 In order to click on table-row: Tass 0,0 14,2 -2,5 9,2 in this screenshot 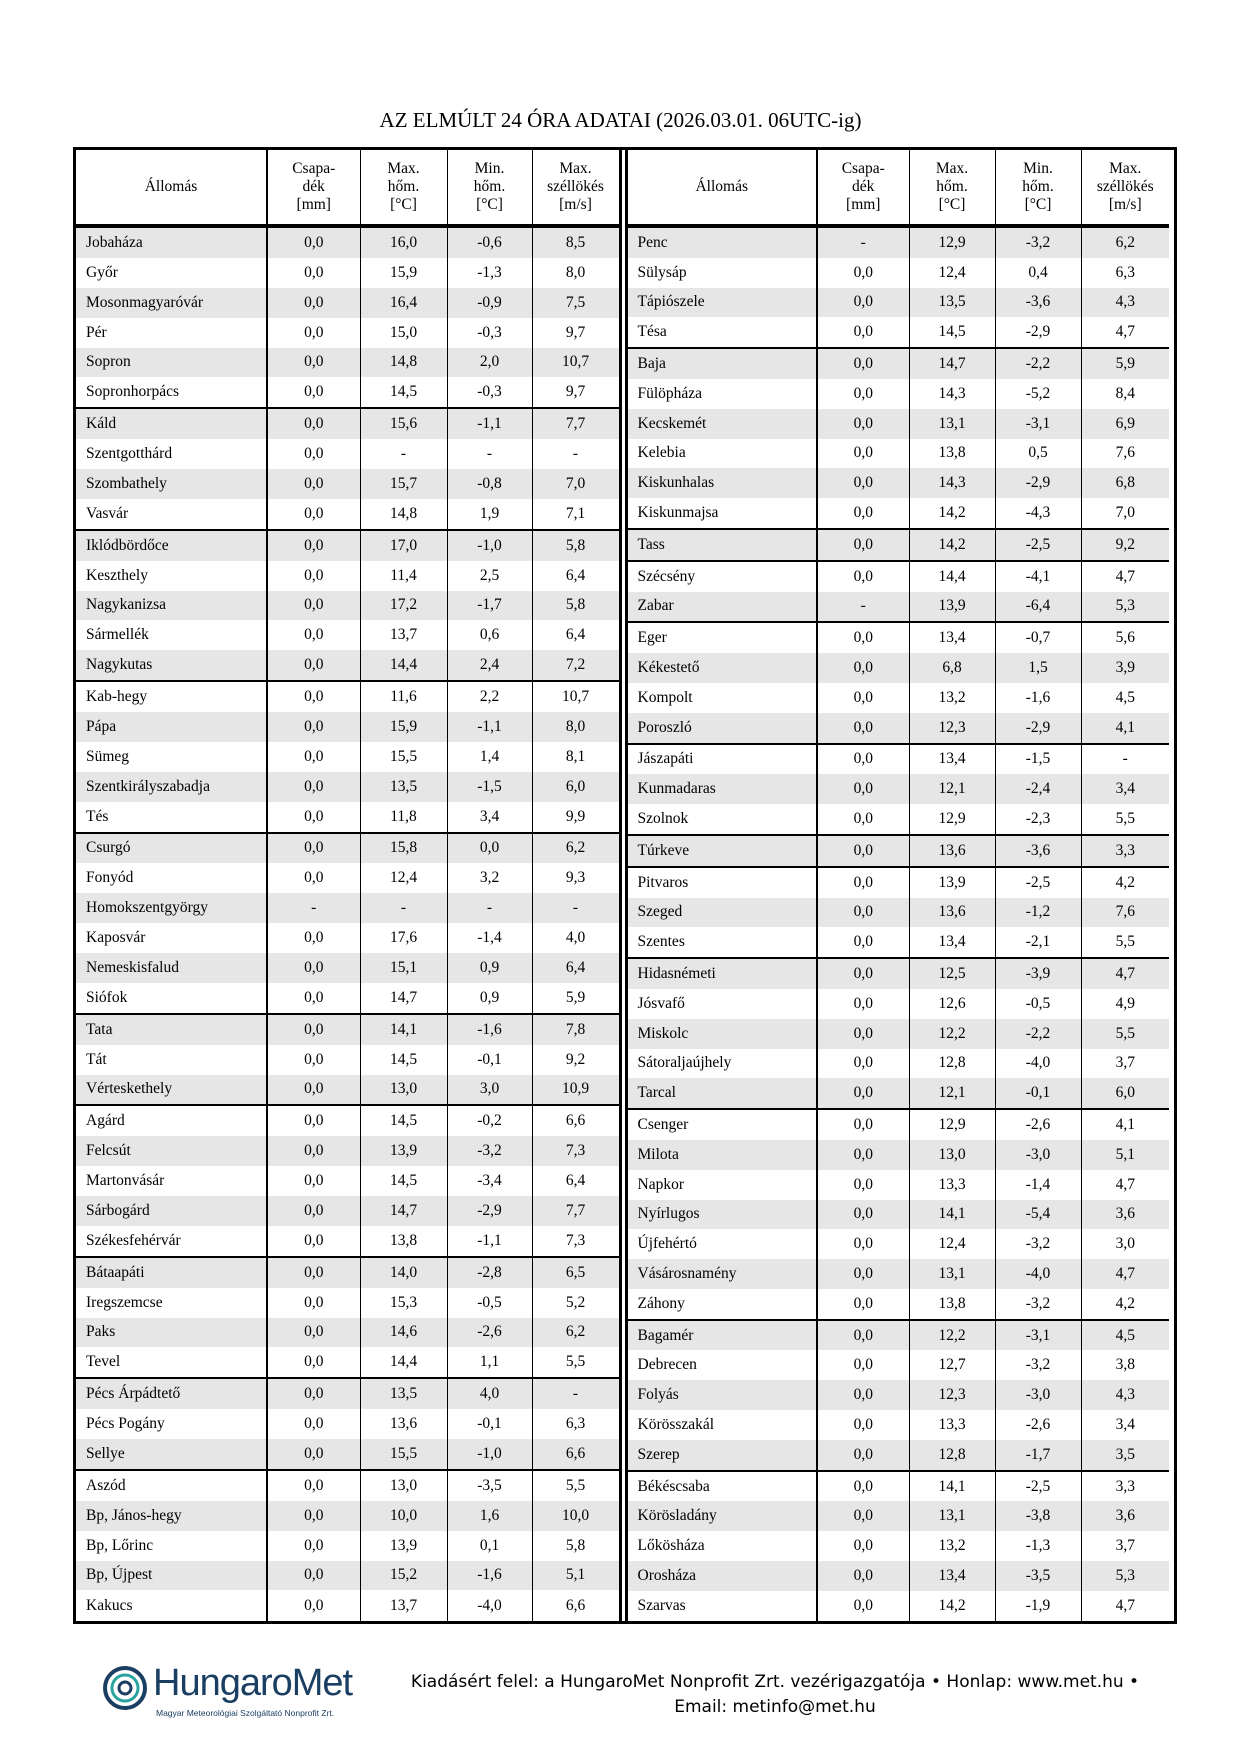, I will do `click(897, 545)`.